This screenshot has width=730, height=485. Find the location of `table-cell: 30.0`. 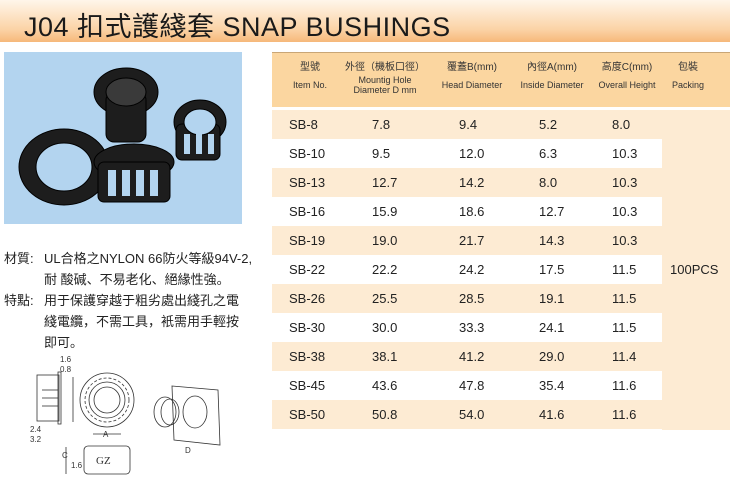

table-cell: 30.0 is located at coordinates (385, 327).